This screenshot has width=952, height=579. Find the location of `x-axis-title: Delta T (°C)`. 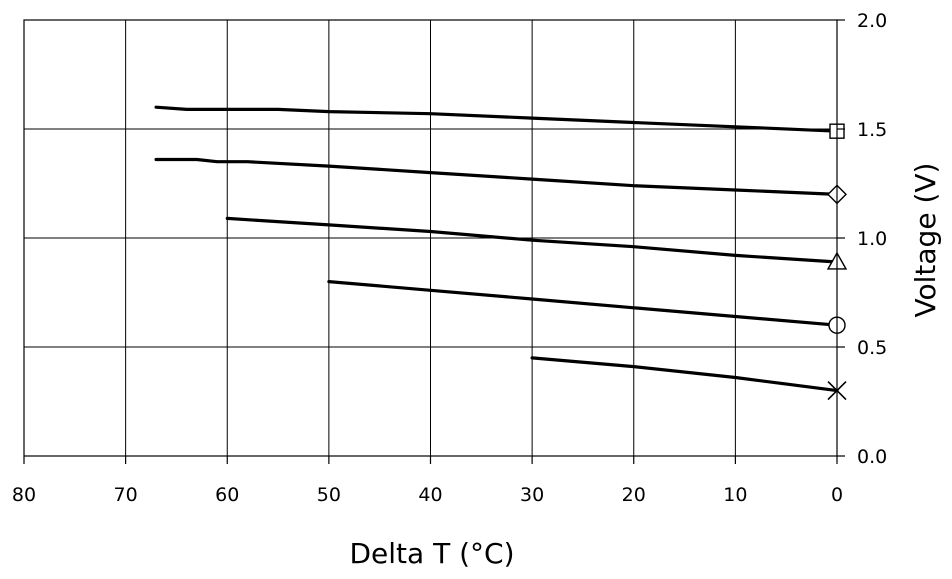

x-axis-title: Delta T (°C) is located at coordinates (431, 553).